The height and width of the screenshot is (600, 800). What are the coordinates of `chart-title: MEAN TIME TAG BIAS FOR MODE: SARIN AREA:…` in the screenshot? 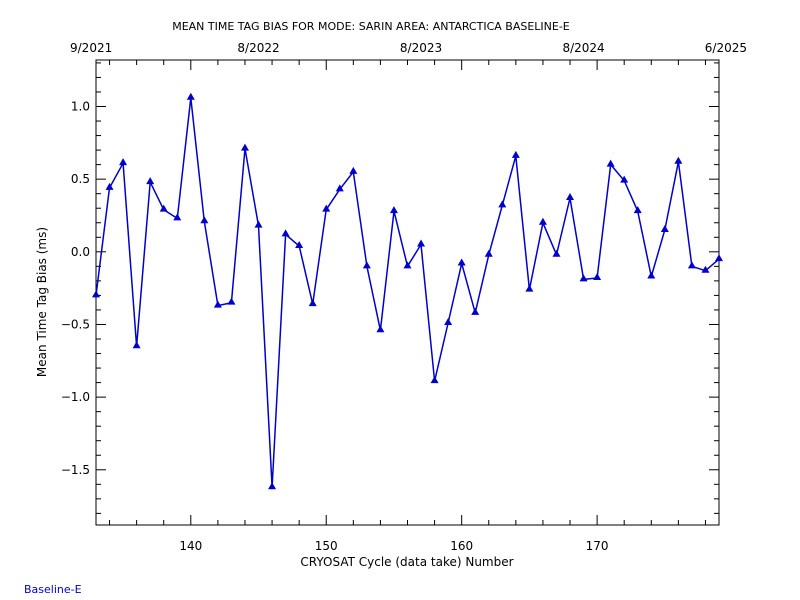 It's located at (371, 26).